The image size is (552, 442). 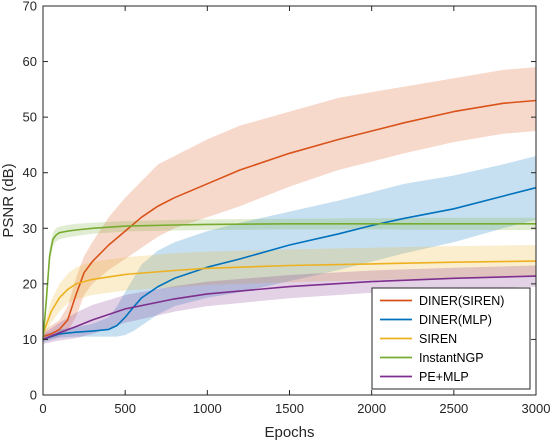 I want to click on legend-label: SIREN, so click(x=438, y=339).